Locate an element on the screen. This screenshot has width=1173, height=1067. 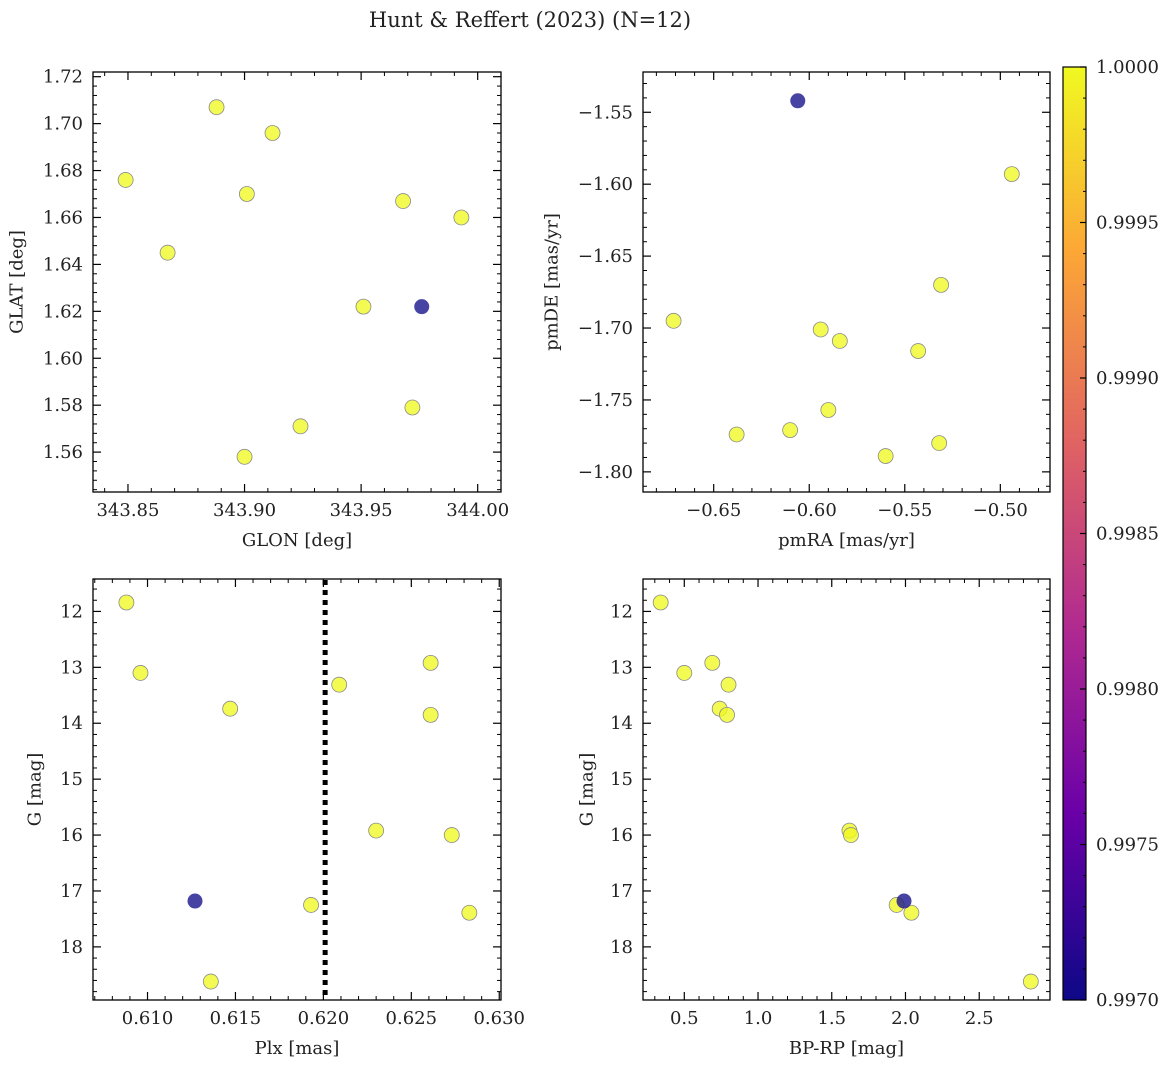
y-tick-label: 18 is located at coordinates (71, 947).